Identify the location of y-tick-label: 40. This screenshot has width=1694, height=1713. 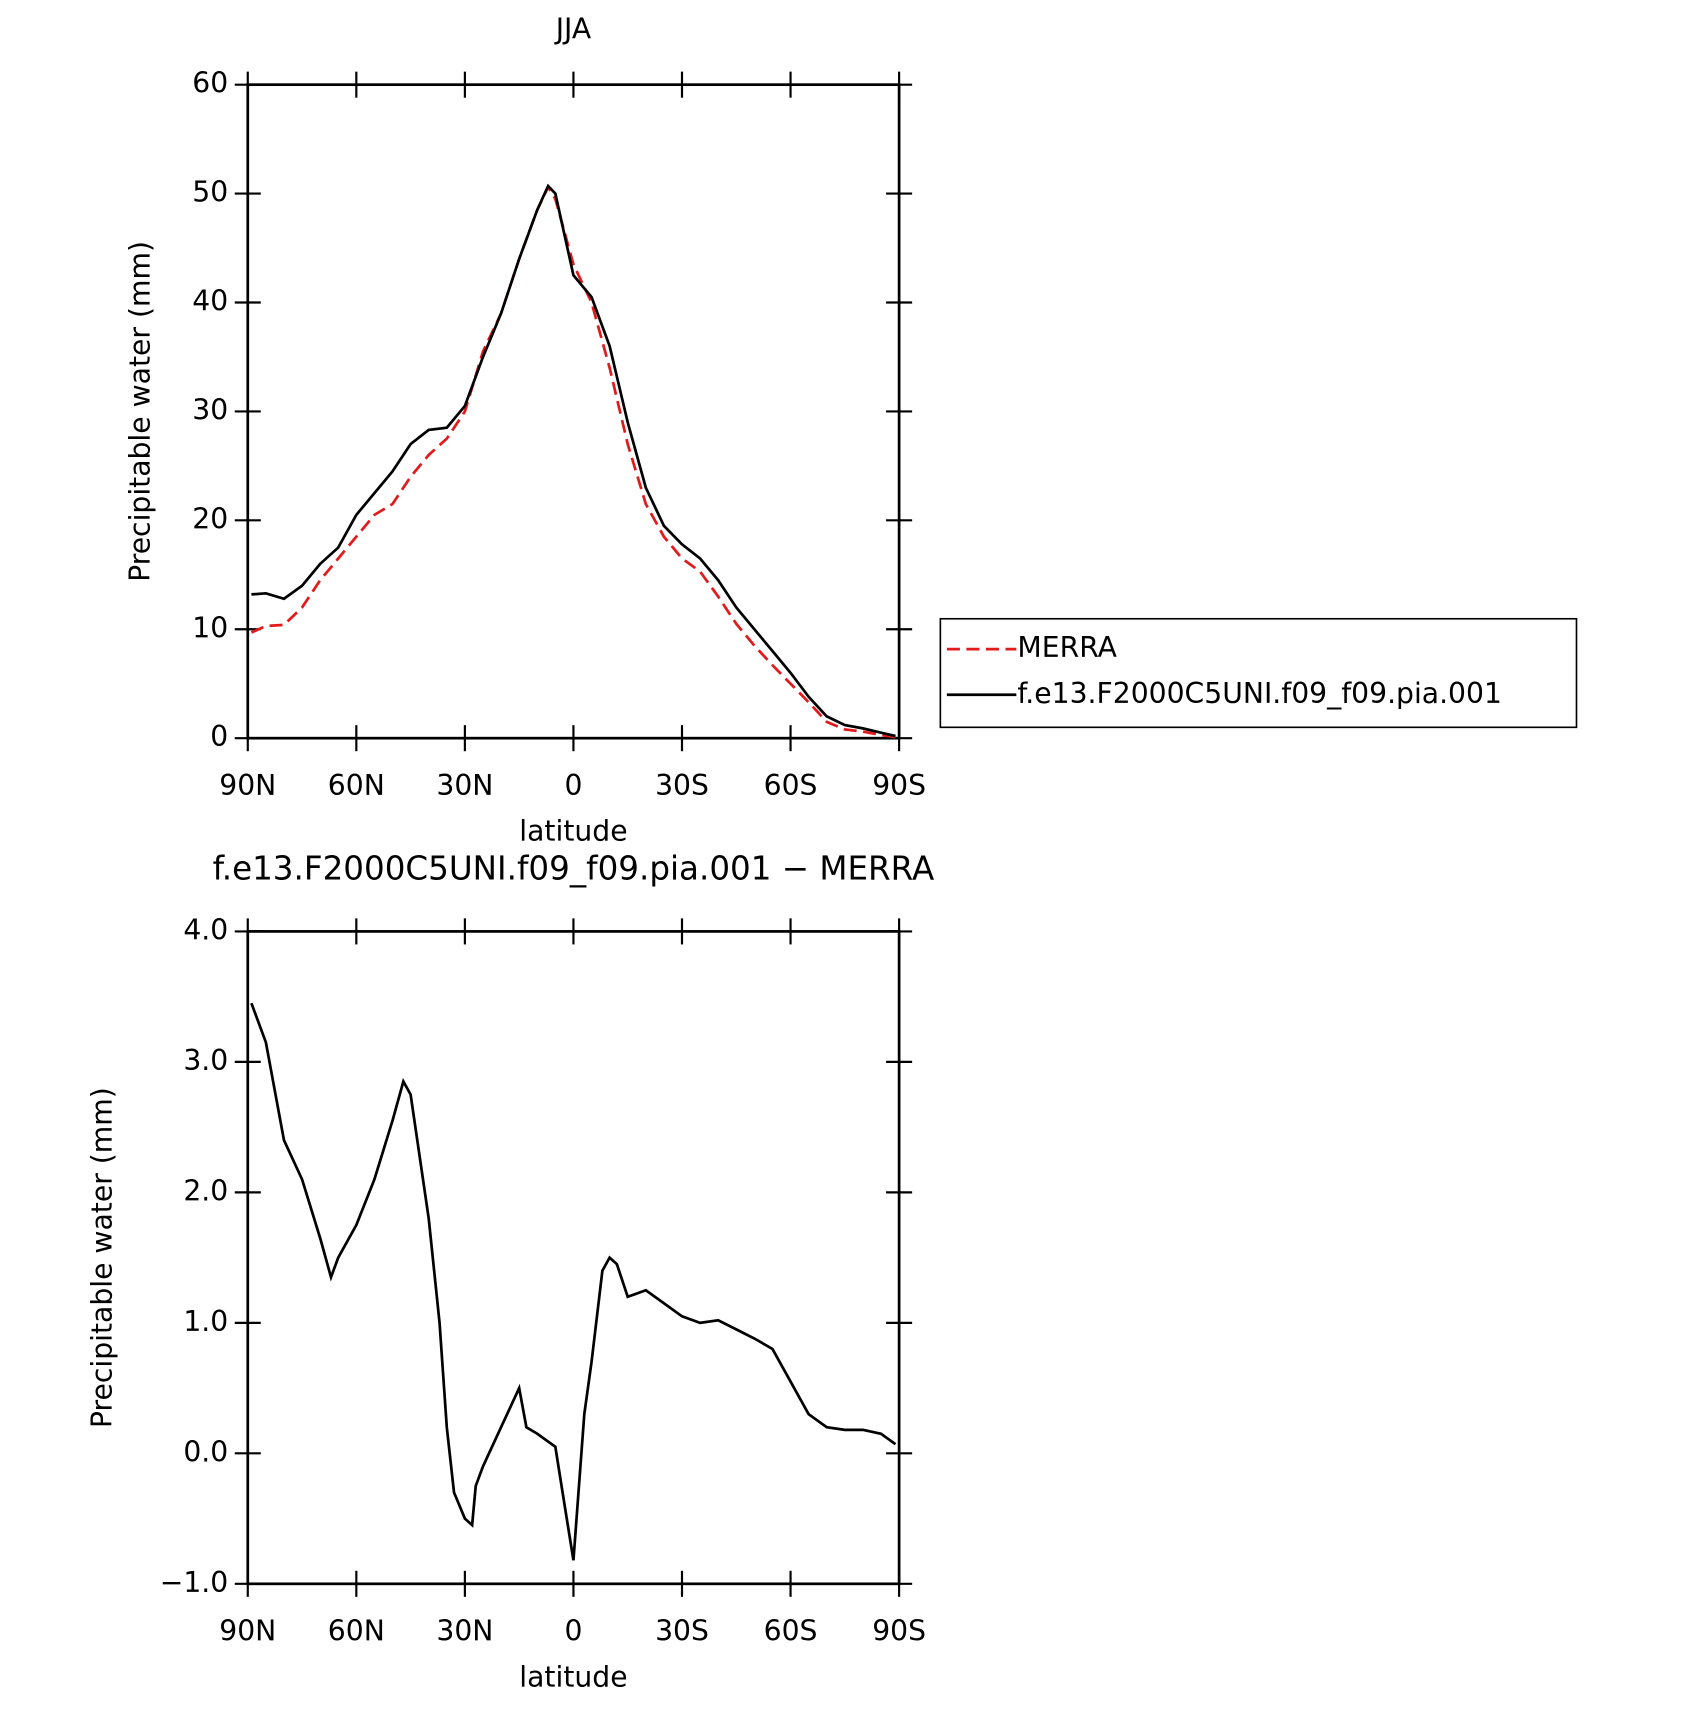
(210, 301).